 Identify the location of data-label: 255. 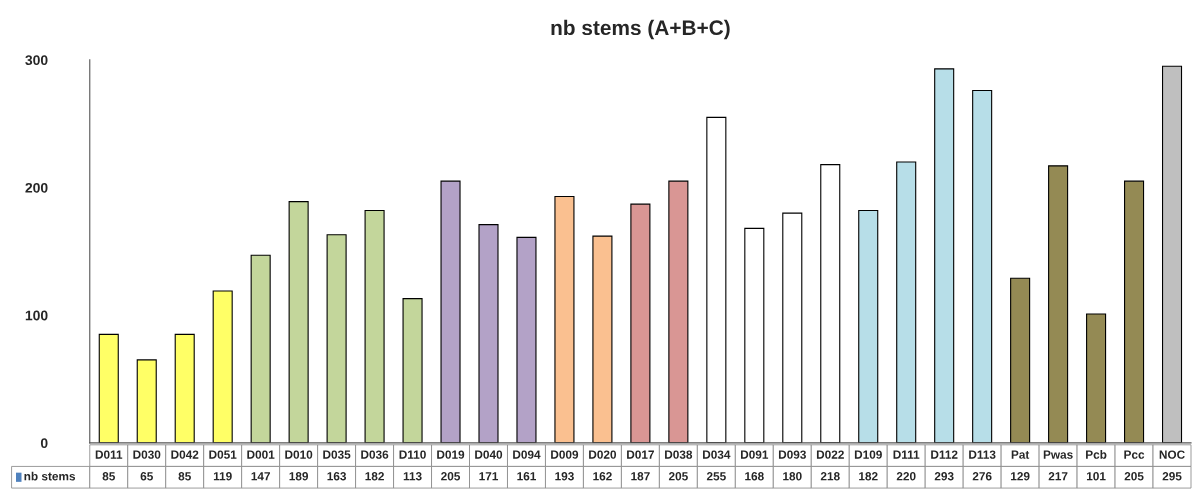
(716, 476).